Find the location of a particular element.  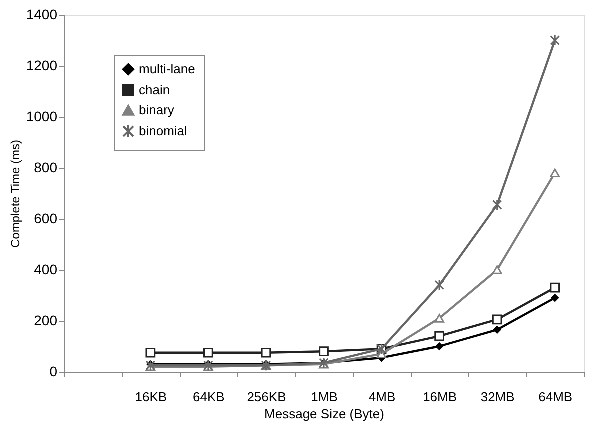

y-tick-label: 1400 is located at coordinates (42, 14).